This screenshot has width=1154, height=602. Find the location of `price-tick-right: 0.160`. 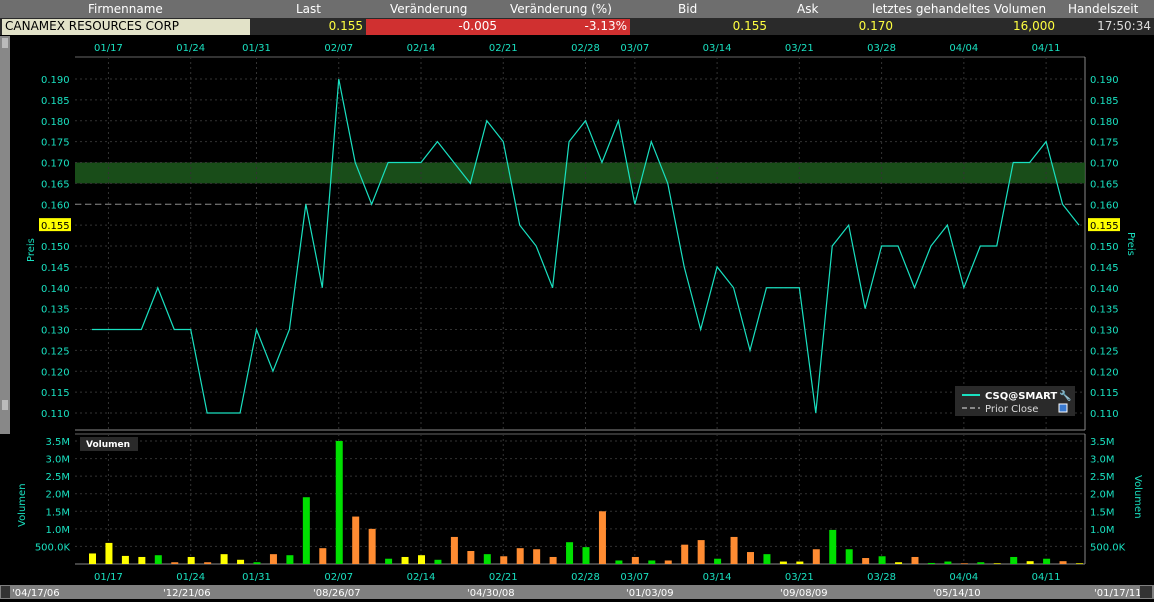

price-tick-right: 0.160 is located at coordinates (1104, 205).